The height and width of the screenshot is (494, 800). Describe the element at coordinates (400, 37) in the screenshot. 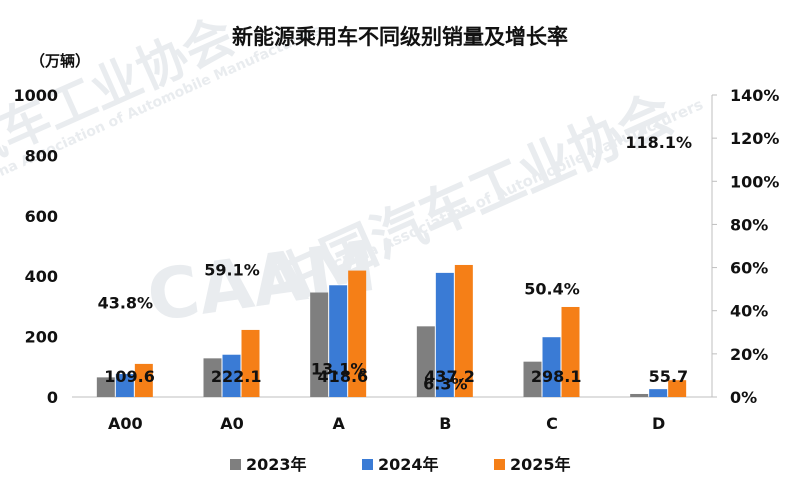

I see `chart-title: 新能源乘用车不同级别销量及增长率` at that location.